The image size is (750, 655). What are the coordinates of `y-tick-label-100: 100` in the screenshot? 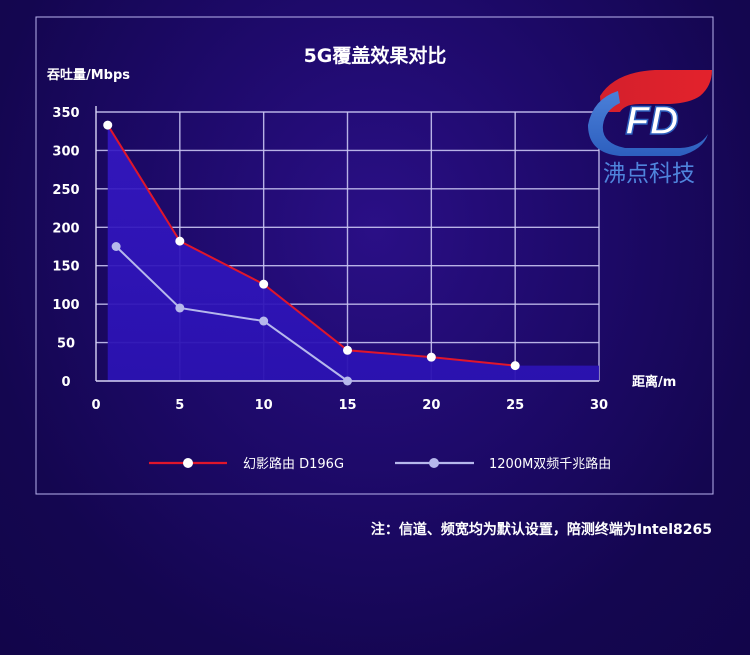 It's located at (65, 305).